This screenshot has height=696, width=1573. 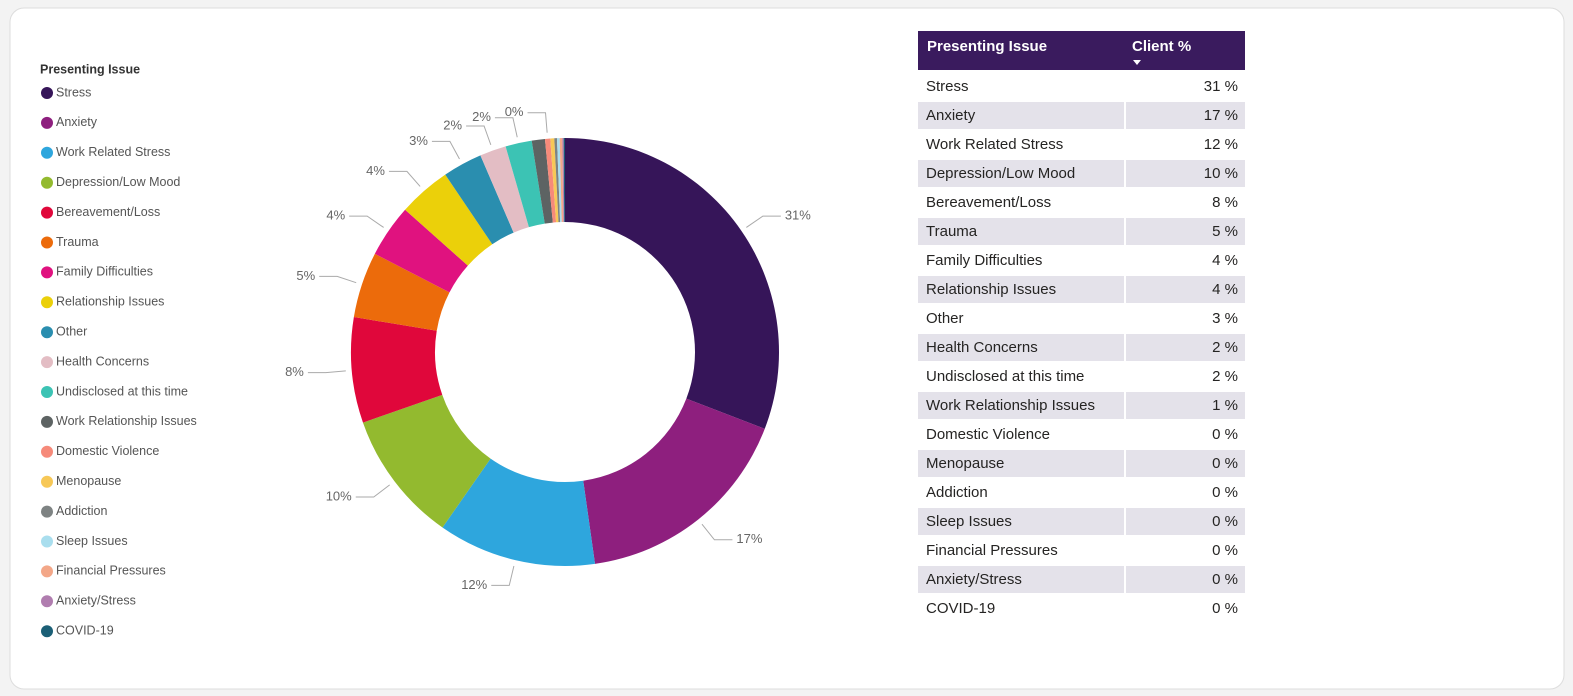 What do you see at coordinates (982, 347) in the screenshot?
I see `table-cell: Health Concerns` at bounding box center [982, 347].